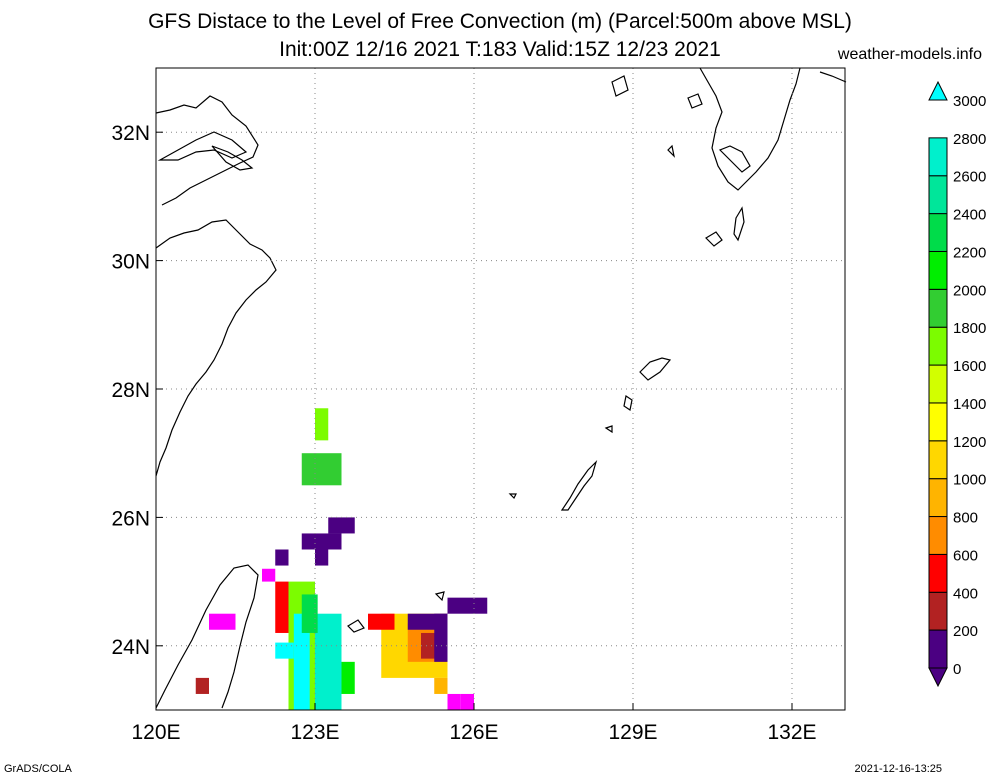  Describe the element at coordinates (909, 54) in the screenshot. I see `credit-label: weather-models.info` at that location.